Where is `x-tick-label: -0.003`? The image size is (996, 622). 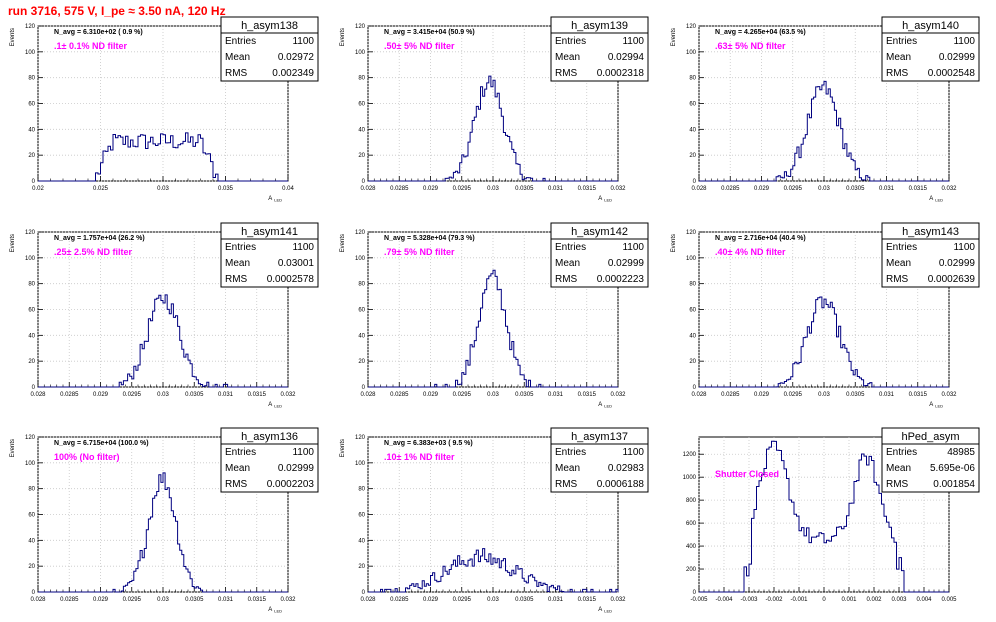
x-tick-label: -0.003 is located at coordinates (749, 600).